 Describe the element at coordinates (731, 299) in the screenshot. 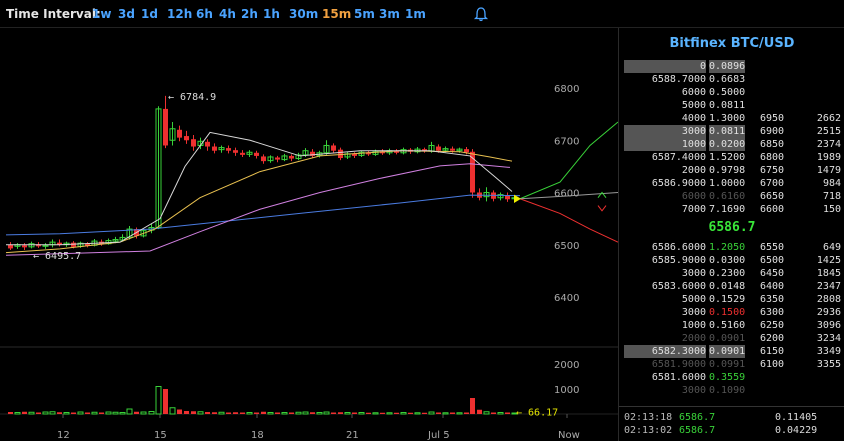

I see `order-row: 5000 0.1529 6350 2808` at that location.